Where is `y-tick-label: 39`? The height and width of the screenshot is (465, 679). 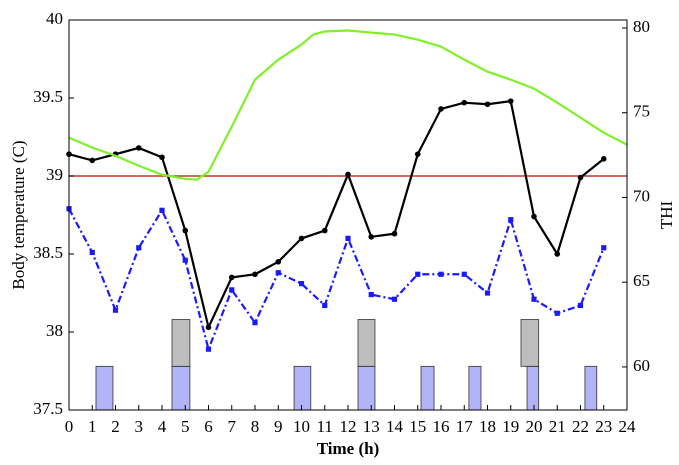 y-tick-label: 39 is located at coordinates (54, 174).